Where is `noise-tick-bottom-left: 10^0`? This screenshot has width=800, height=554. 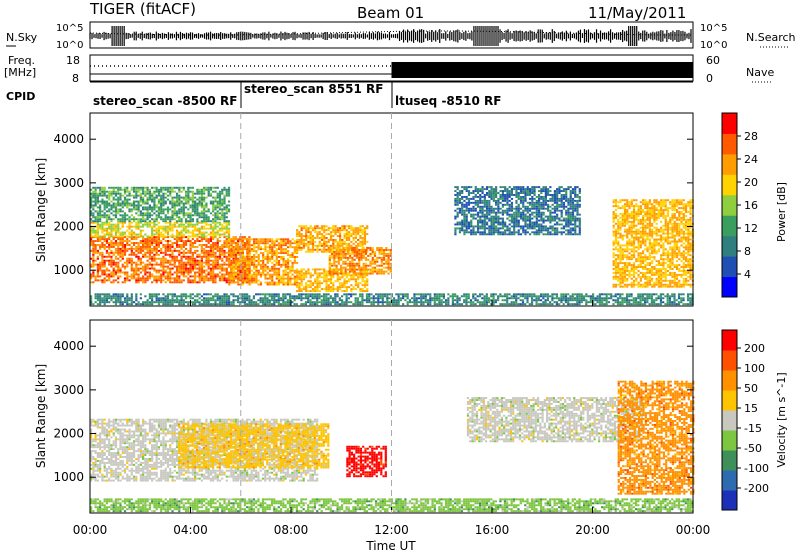
noise-tick-bottom-left: 10^0 is located at coordinates (69, 45).